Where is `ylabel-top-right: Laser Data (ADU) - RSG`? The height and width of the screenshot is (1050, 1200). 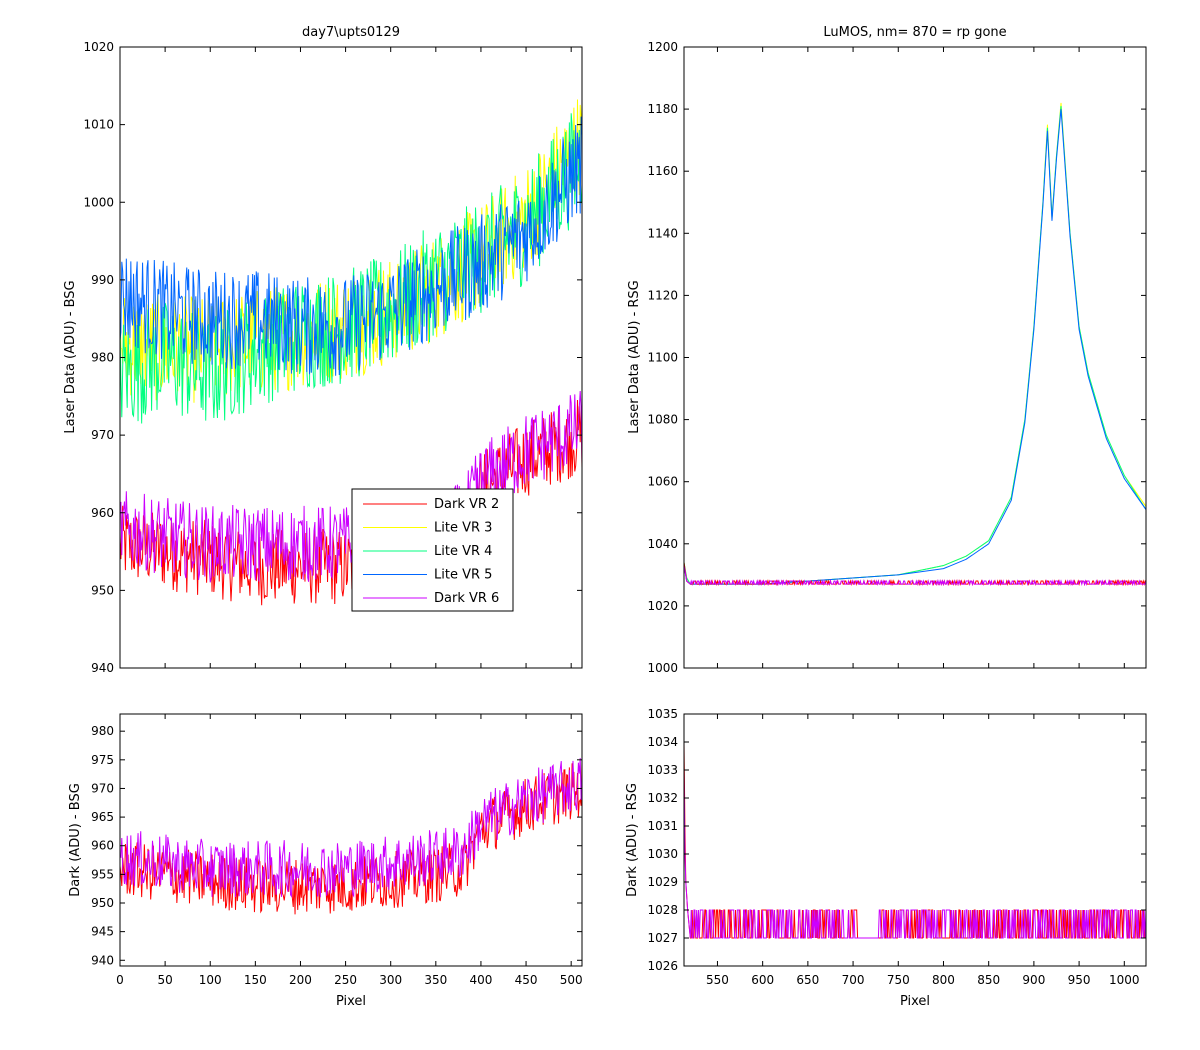 ylabel-top-right: Laser Data (ADU) - RSG is located at coordinates (634, 357).